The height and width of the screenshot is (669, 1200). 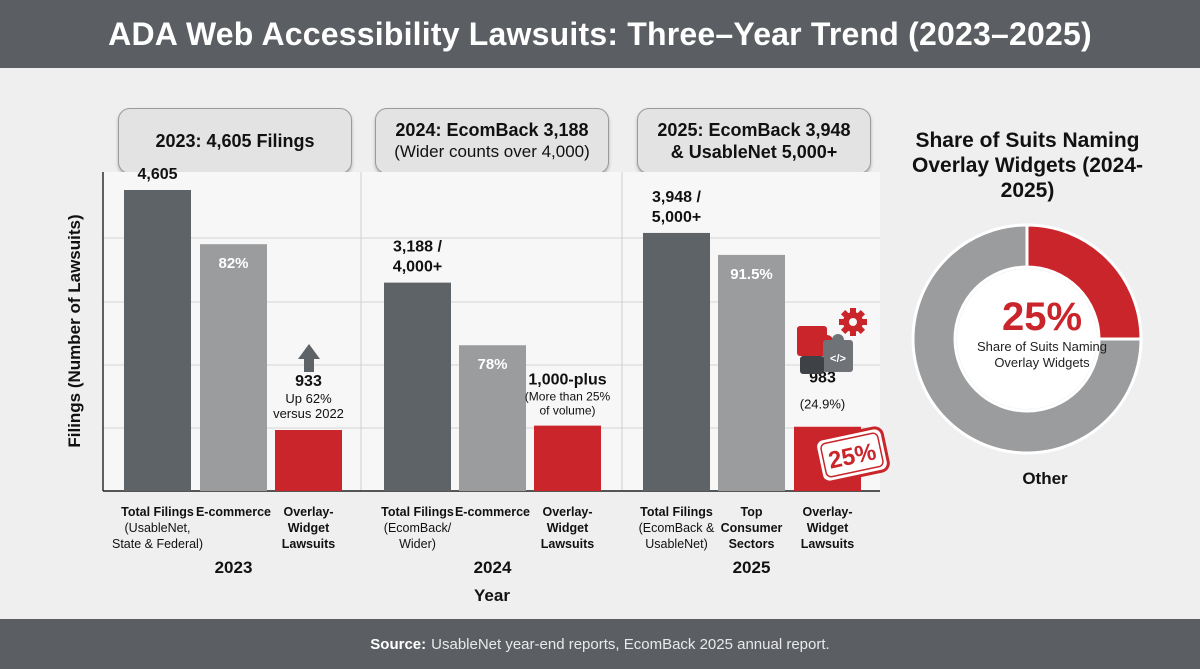 I want to click on bar-label-2025-sector: 91.5%, so click(x=751, y=274).